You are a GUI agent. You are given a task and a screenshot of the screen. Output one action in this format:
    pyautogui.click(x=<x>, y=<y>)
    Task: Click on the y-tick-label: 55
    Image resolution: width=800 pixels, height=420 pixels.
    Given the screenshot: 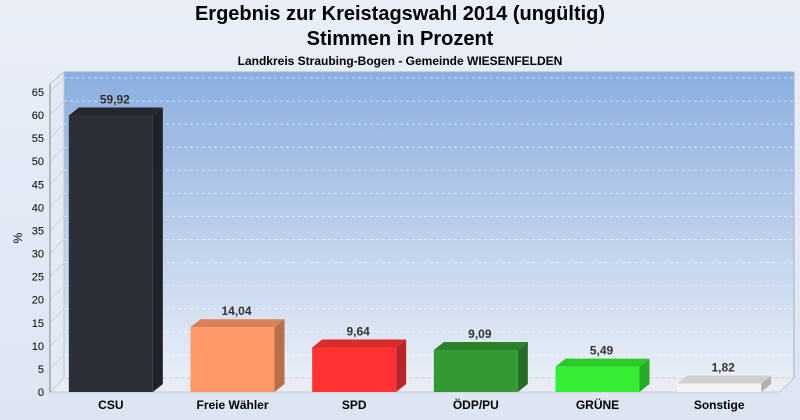 What is the action you would take?
    pyautogui.click(x=38, y=139)
    